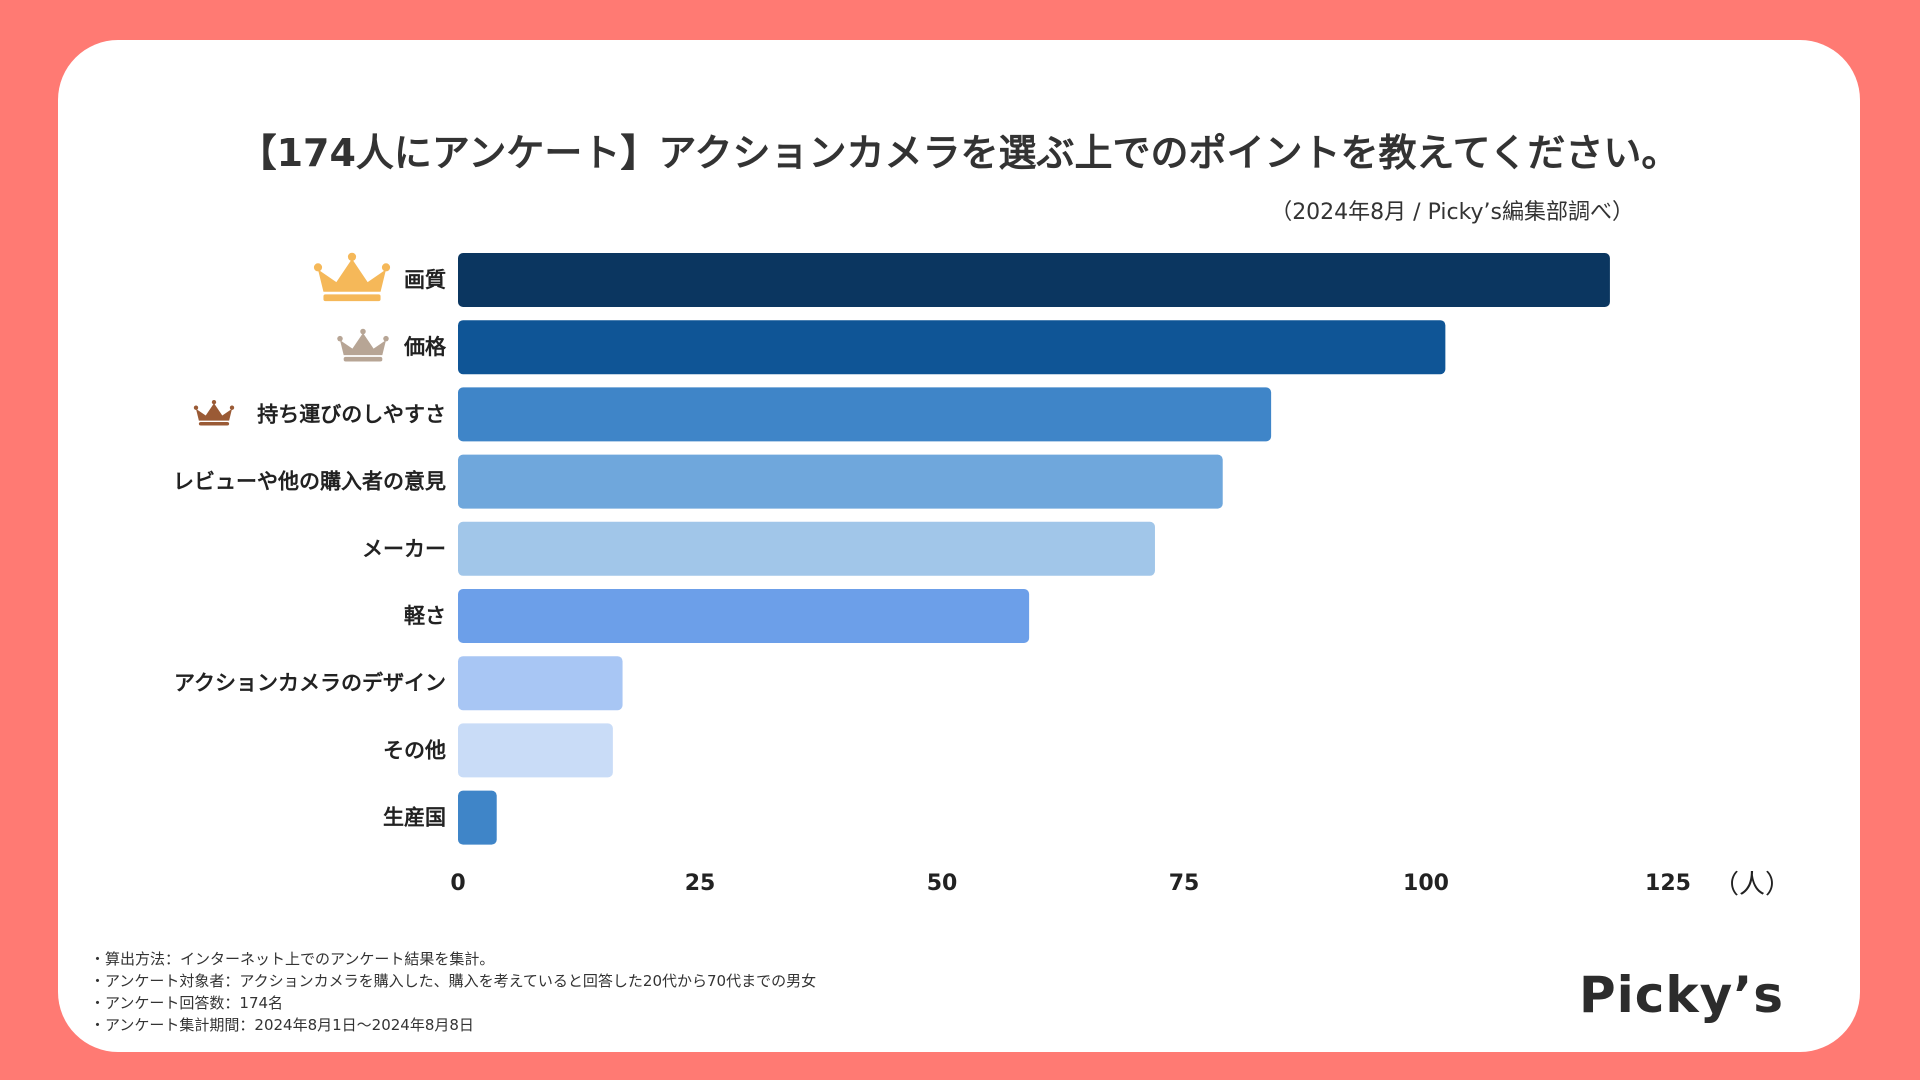 This screenshot has height=1080, width=1920. Describe the element at coordinates (457, 883) in the screenshot. I see `x-tick-label-0: 0` at that location.